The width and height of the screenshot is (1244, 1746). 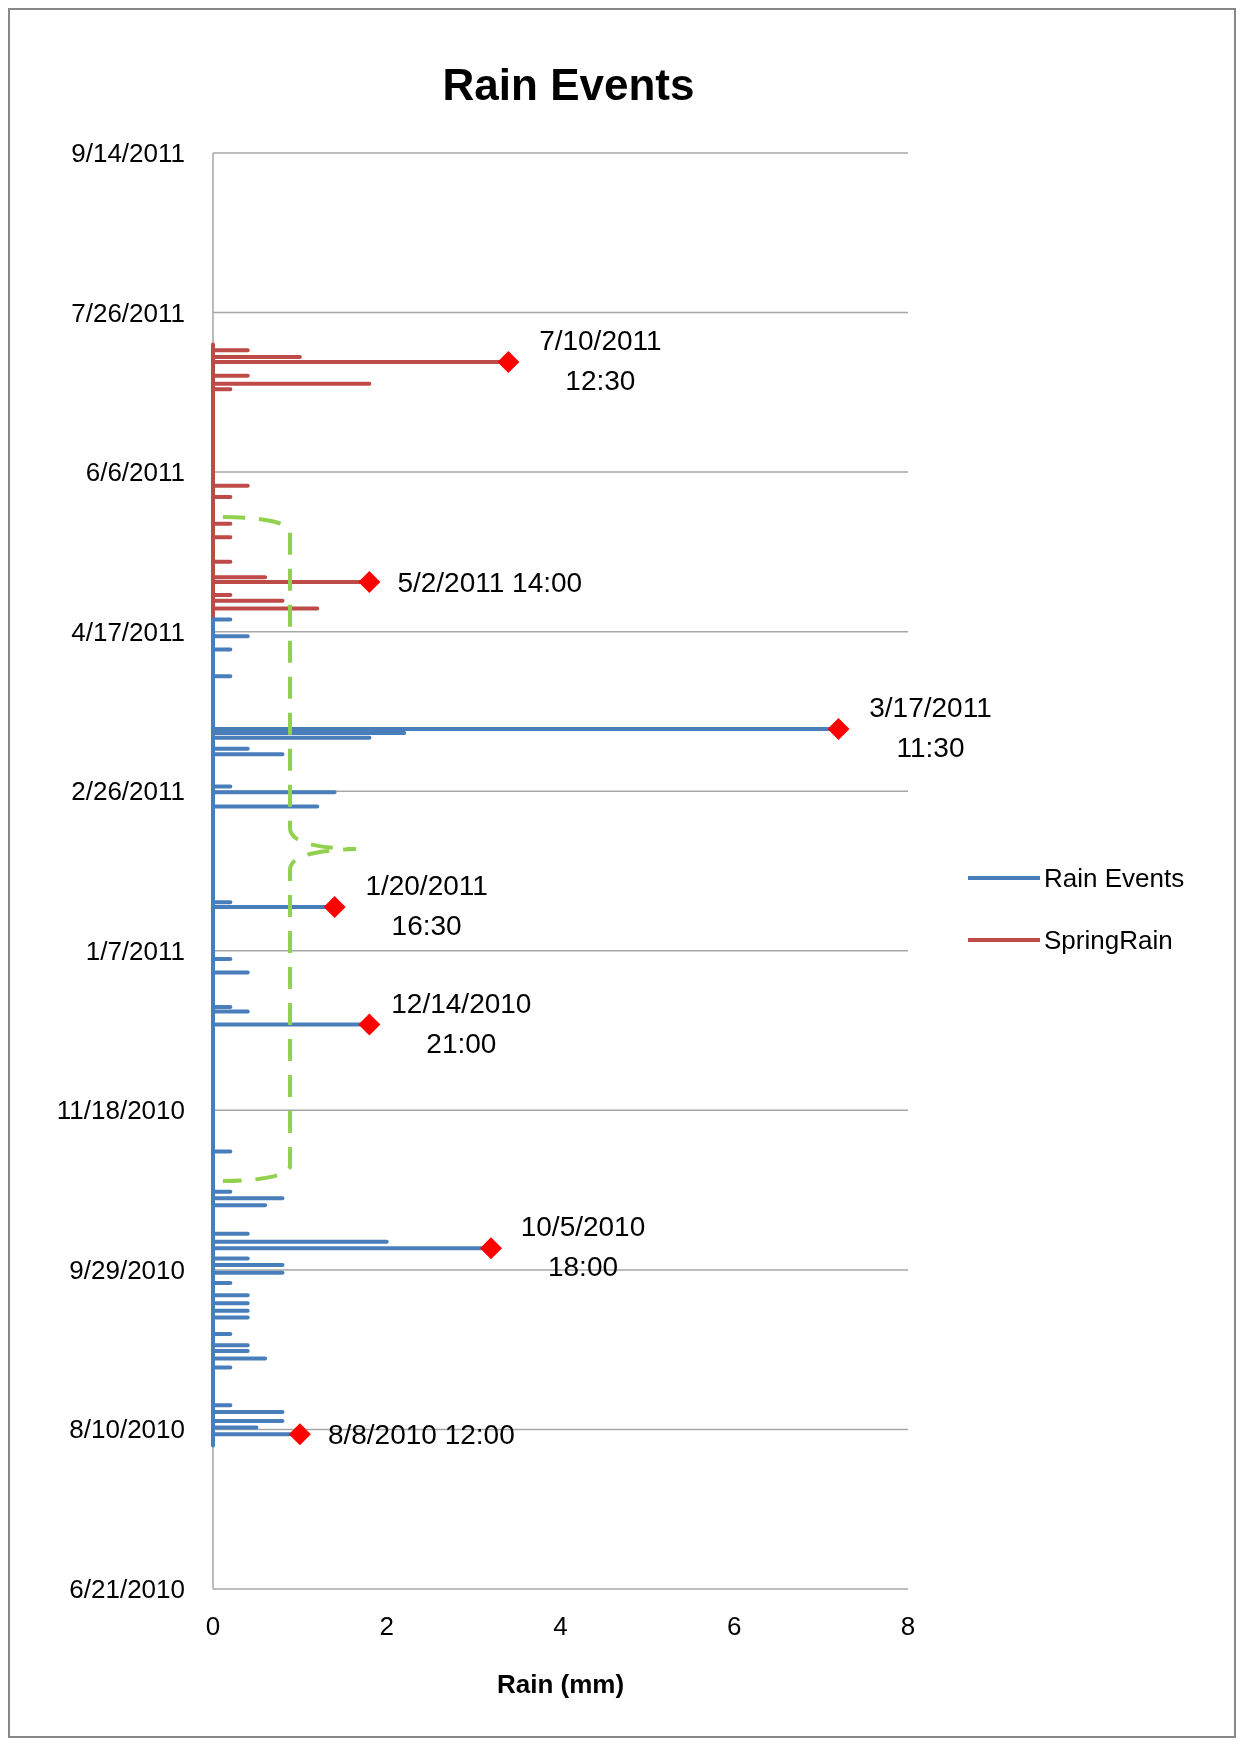 I want to click on y-tick-label: 8/10/2010, so click(x=127, y=1429).